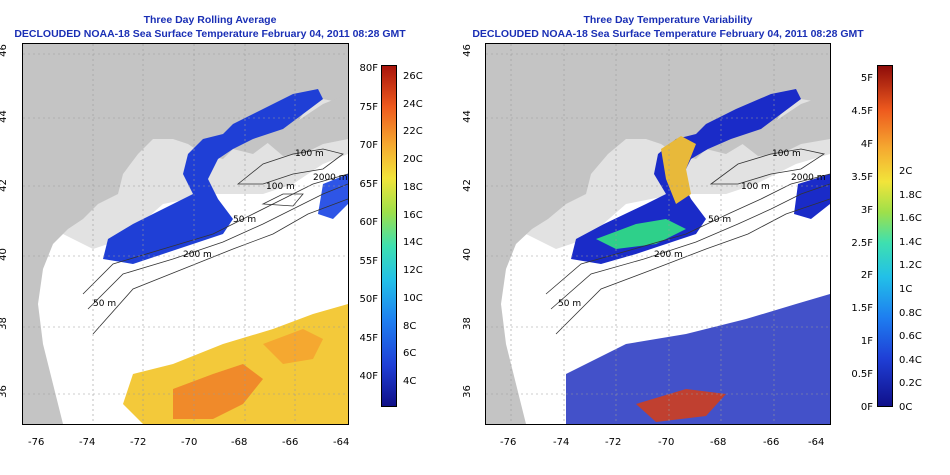 The image size is (950, 475). Describe the element at coordinates (413, 215) in the screenshot. I see `colorbar-tick-label: 16C` at that location.